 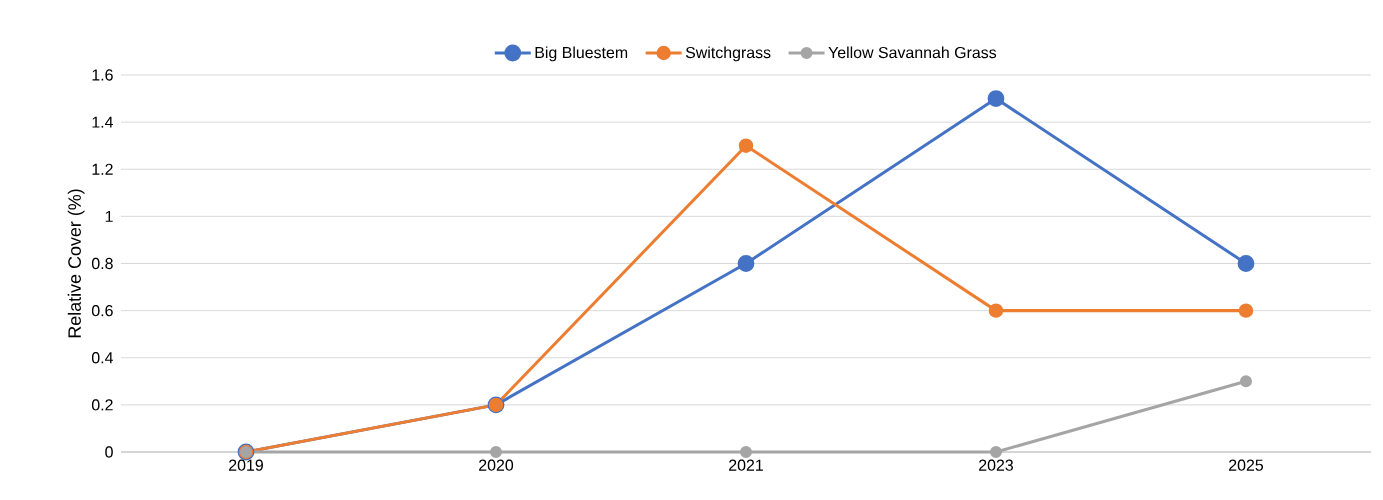 What do you see at coordinates (102, 358) in the screenshot?
I see `y-tick-label: 0.4` at bounding box center [102, 358].